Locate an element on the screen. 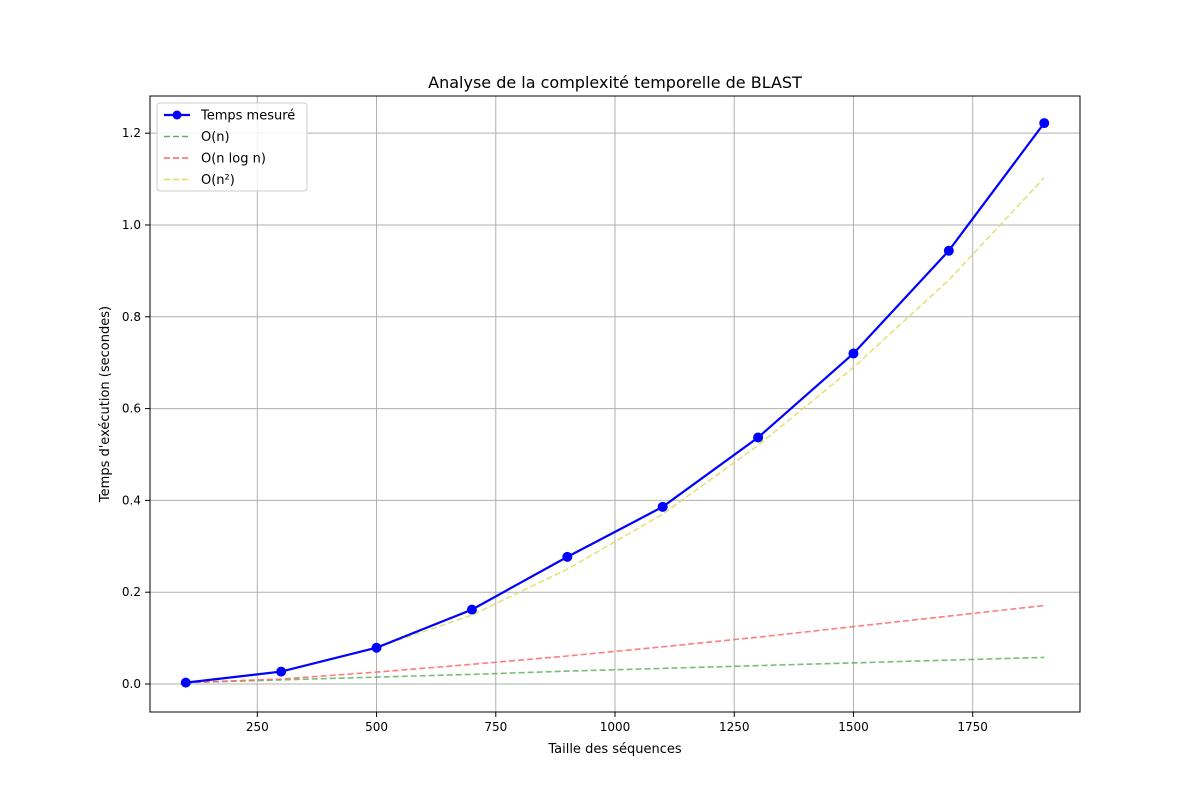  legend: Temps mesuré O(n) O(n log n) O(n²) is located at coordinates (232, 147).